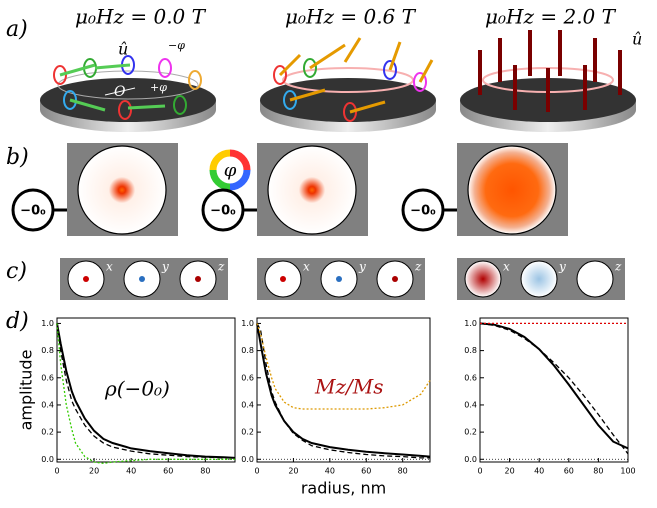 The height and width of the screenshot is (508, 657). What do you see at coordinates (349, 387) in the screenshot?
I see `annotation: Mz/Ms` at bounding box center [349, 387].